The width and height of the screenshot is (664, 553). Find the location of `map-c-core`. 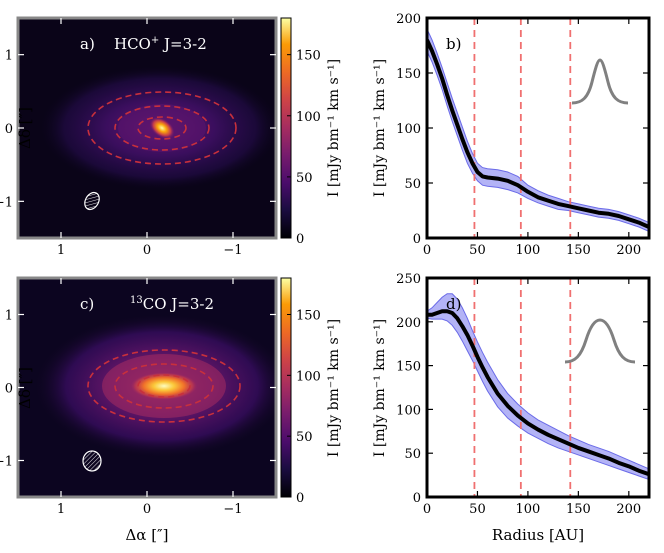

map-c-core is located at coordinates (164, 386).